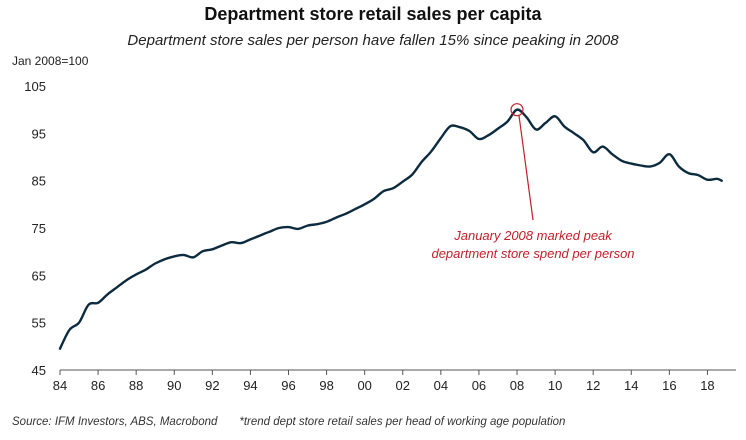 The width and height of the screenshot is (746, 440). I want to click on y-tick-label-55: 55, so click(39, 323).